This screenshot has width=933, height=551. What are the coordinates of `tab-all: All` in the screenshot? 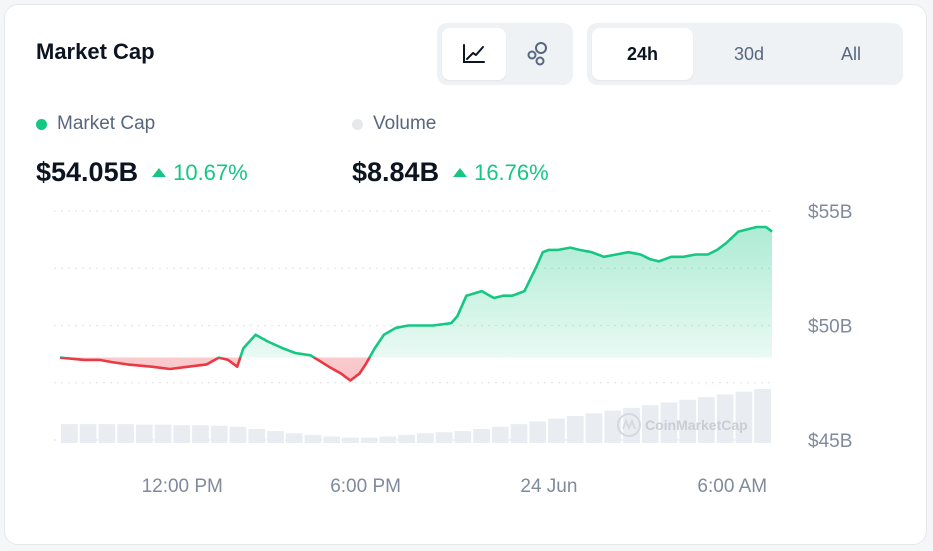 It's located at (850, 53).